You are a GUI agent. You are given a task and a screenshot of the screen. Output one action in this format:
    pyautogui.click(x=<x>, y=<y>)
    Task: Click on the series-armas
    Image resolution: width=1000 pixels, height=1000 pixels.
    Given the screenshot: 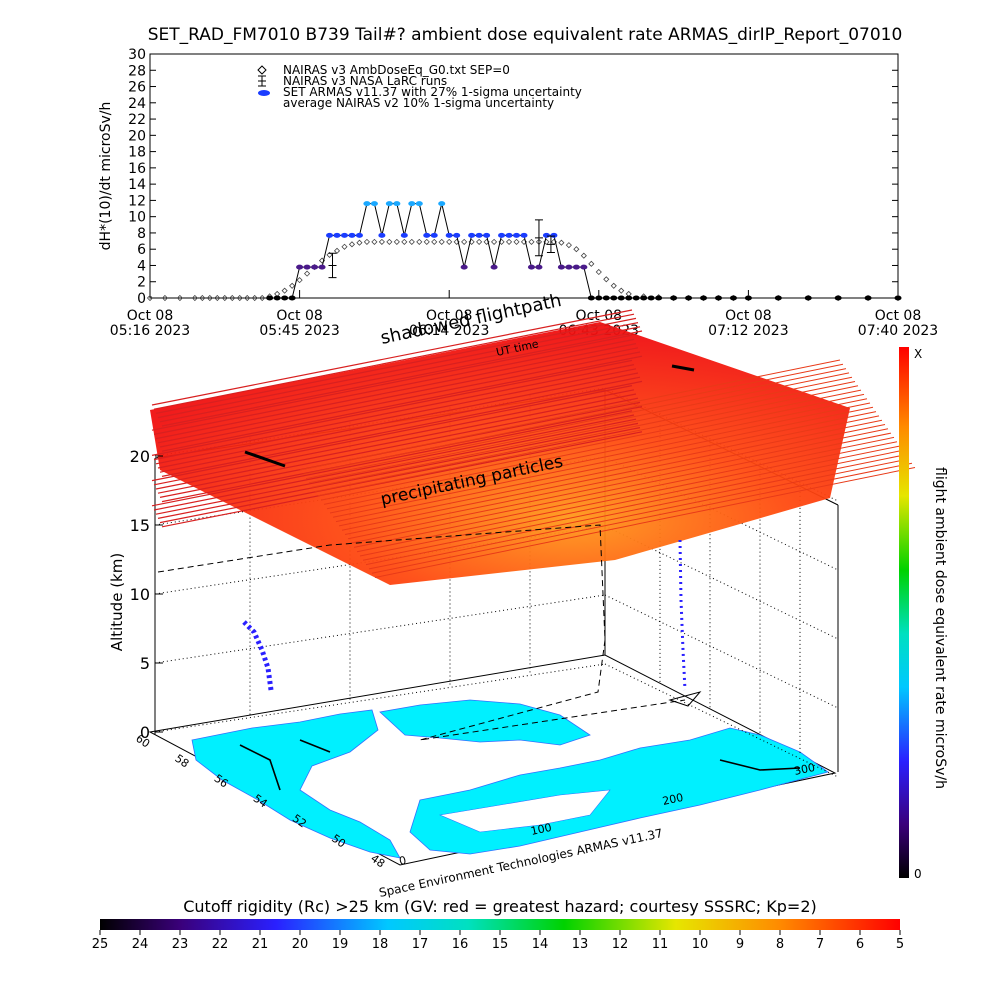 What is the action you would take?
    pyautogui.click(x=584, y=251)
    